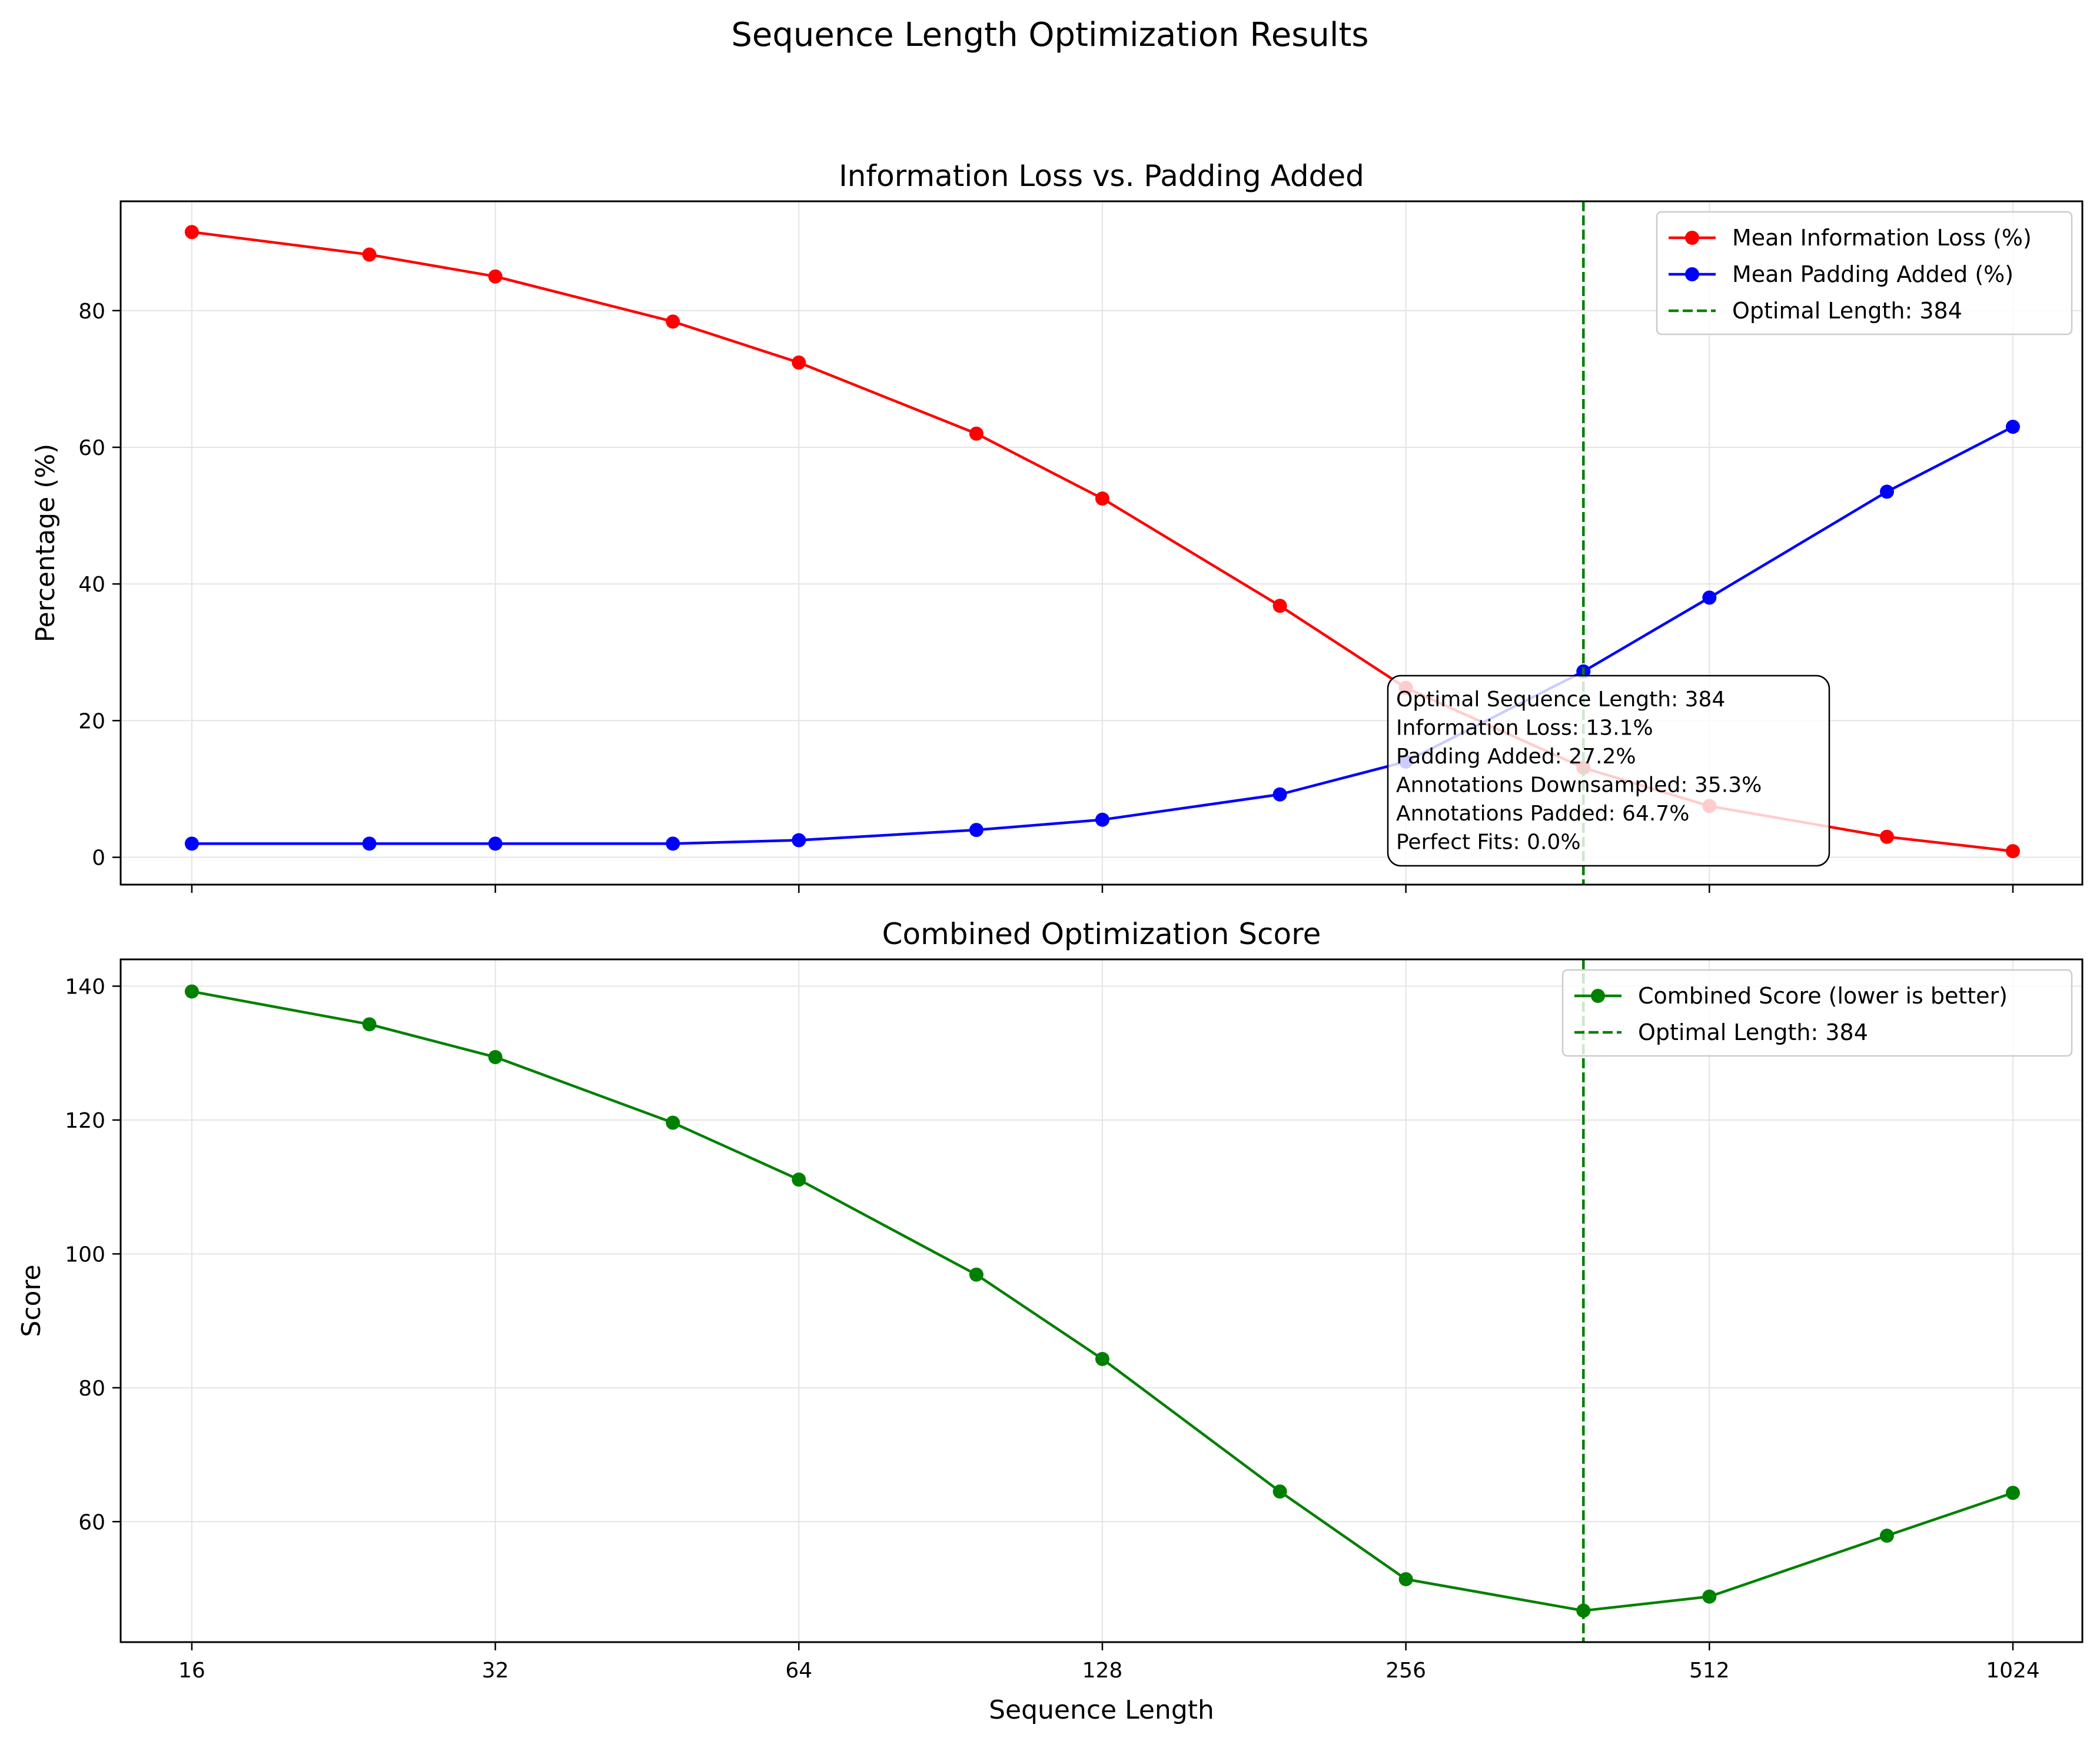 The image size is (2100, 1741). Describe the element at coordinates (799, 1671) in the screenshot. I see `x-tick-label: 64` at that location.